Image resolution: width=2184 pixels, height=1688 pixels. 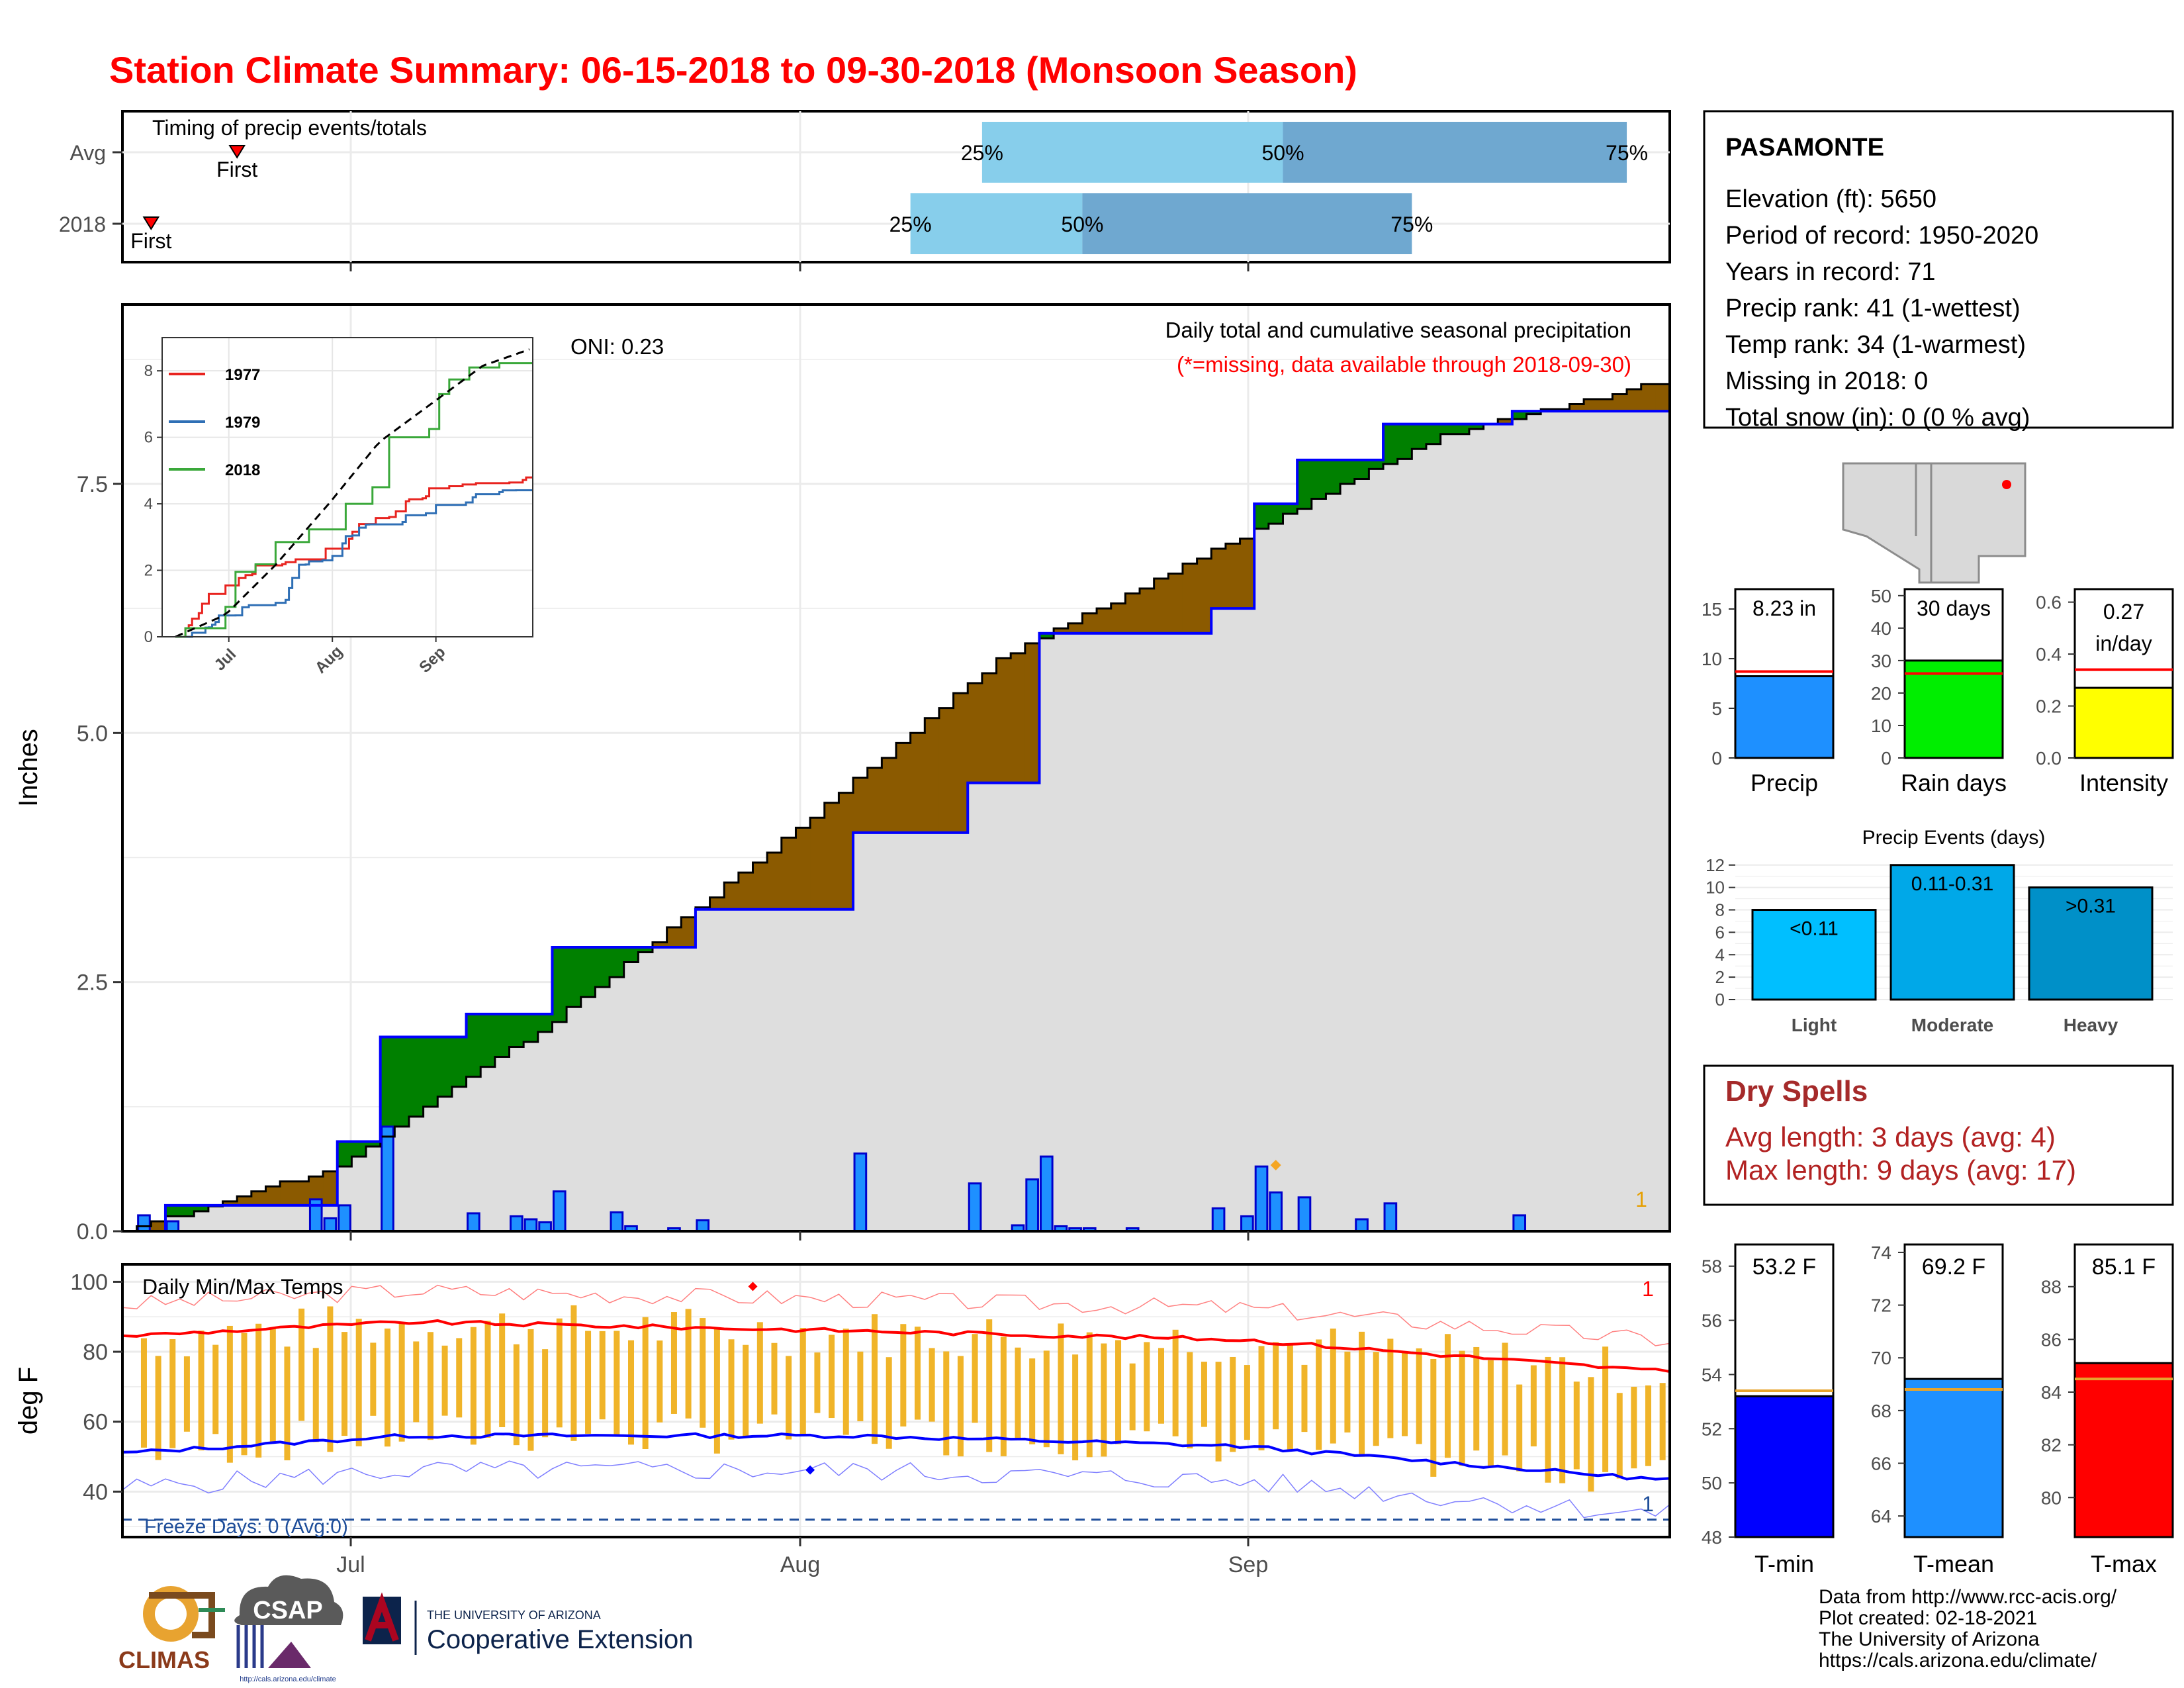 What do you see at coordinates (148, 371) in the screenshot?
I see `inset-y-tick-label: 8` at bounding box center [148, 371].